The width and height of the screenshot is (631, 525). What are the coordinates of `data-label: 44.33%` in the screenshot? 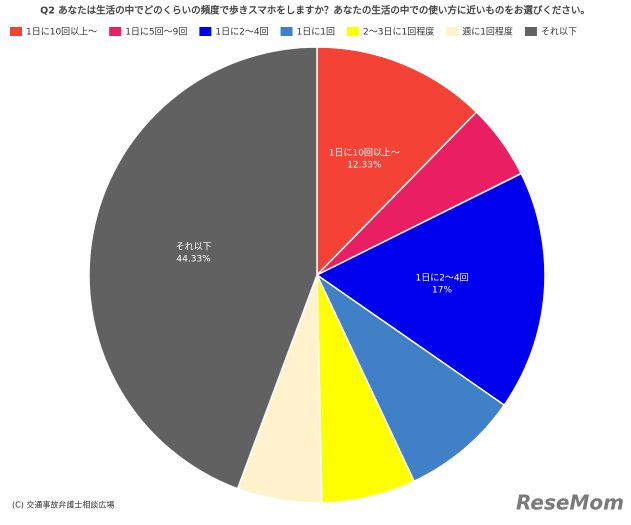 It's located at (193, 259).